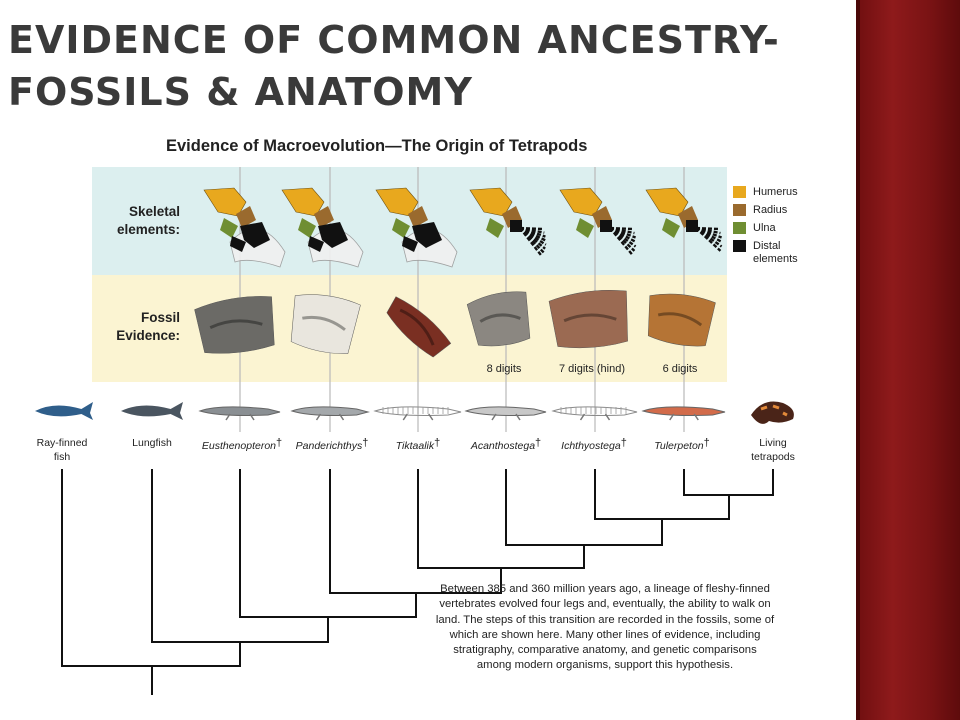  What do you see at coordinates (418, 444) in the screenshot?
I see `taxon-label-tiktaalik: Tiktaalik†` at bounding box center [418, 444].